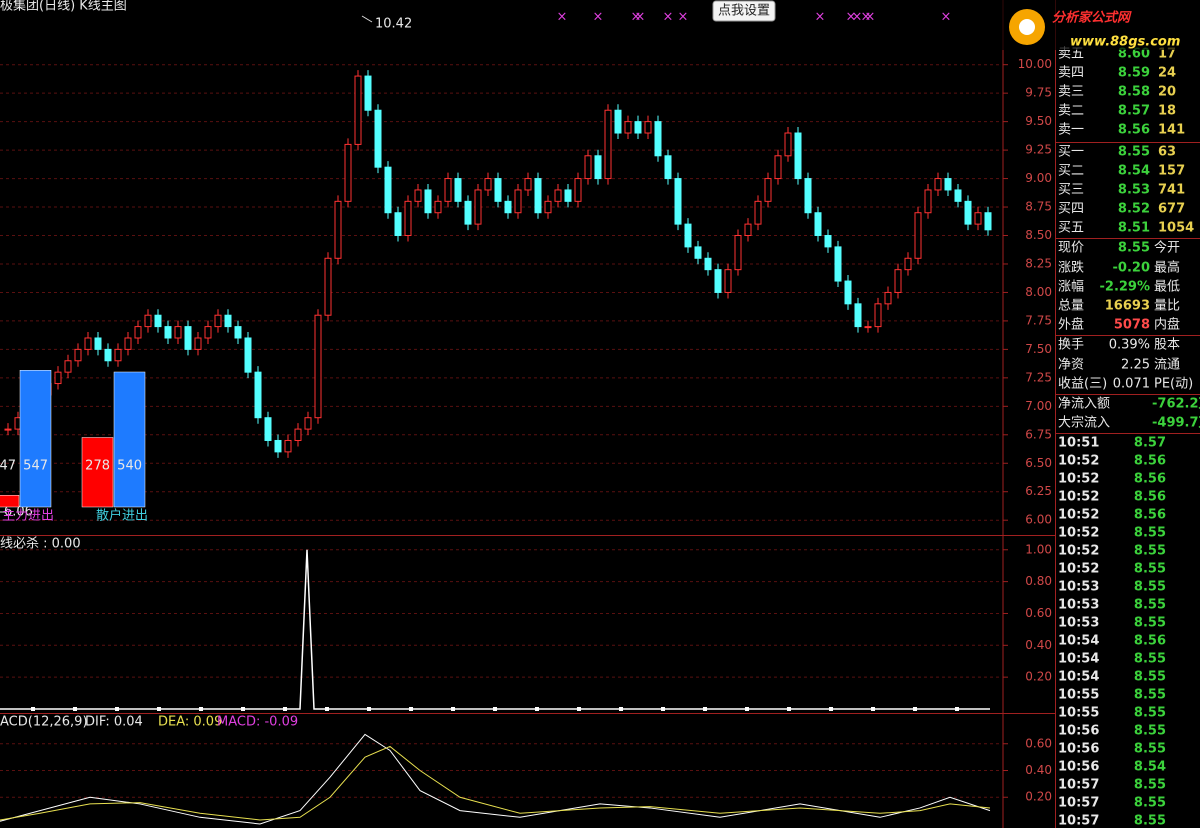 This screenshot has width=1200, height=828. What do you see at coordinates (1078, 821) in the screenshot?
I see `tick-time: 10:57` at bounding box center [1078, 821].